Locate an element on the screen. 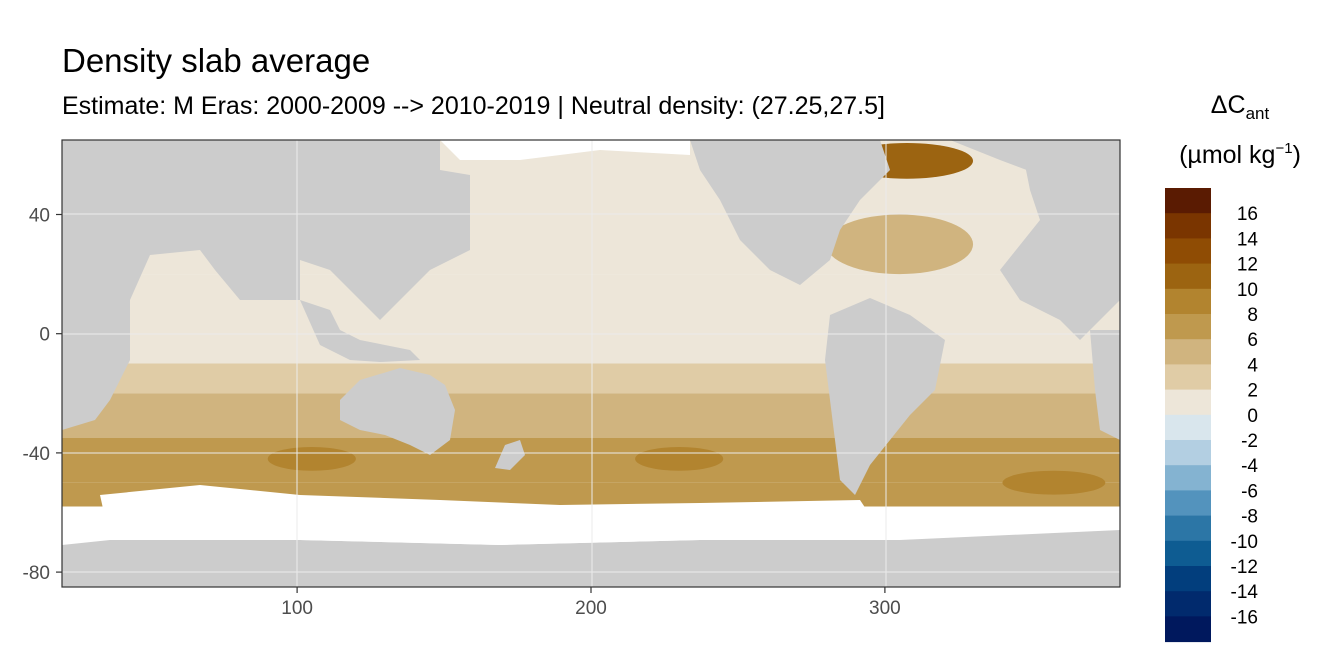  legend-label: -16 is located at coordinates (1244, 617).